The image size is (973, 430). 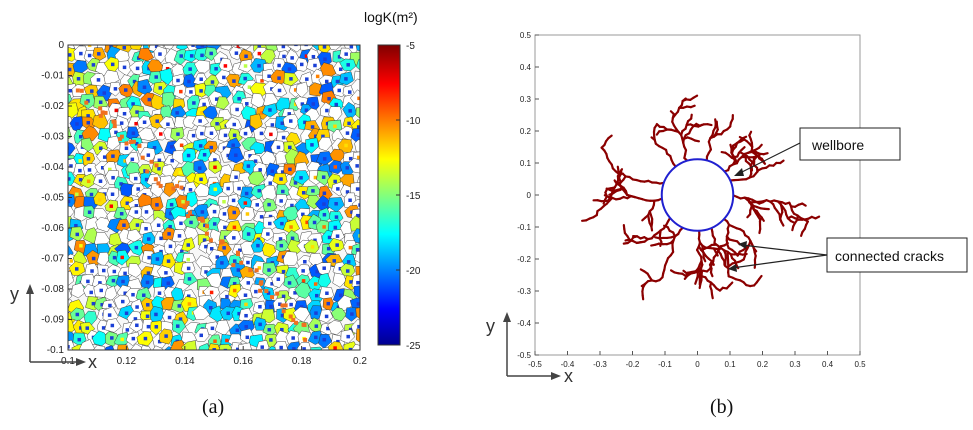 What do you see at coordinates (52, 198) in the screenshot?
I see `y-tick-label-a: -0.05` at bounding box center [52, 198].